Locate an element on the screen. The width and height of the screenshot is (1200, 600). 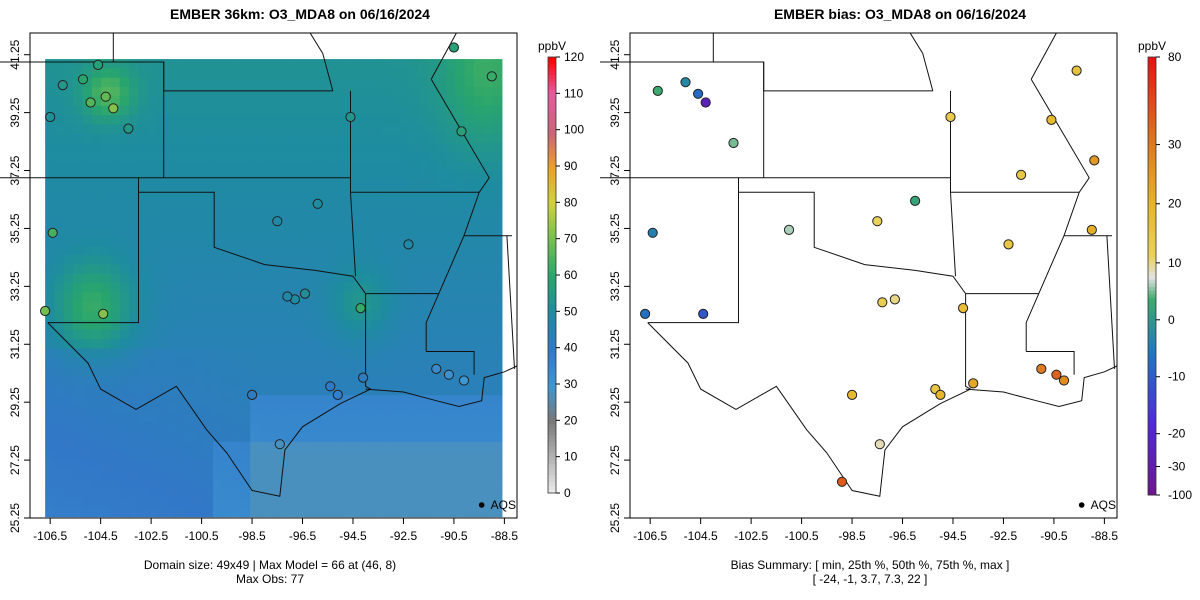
colorbar-unit: ppbV is located at coordinates (1152, 46).